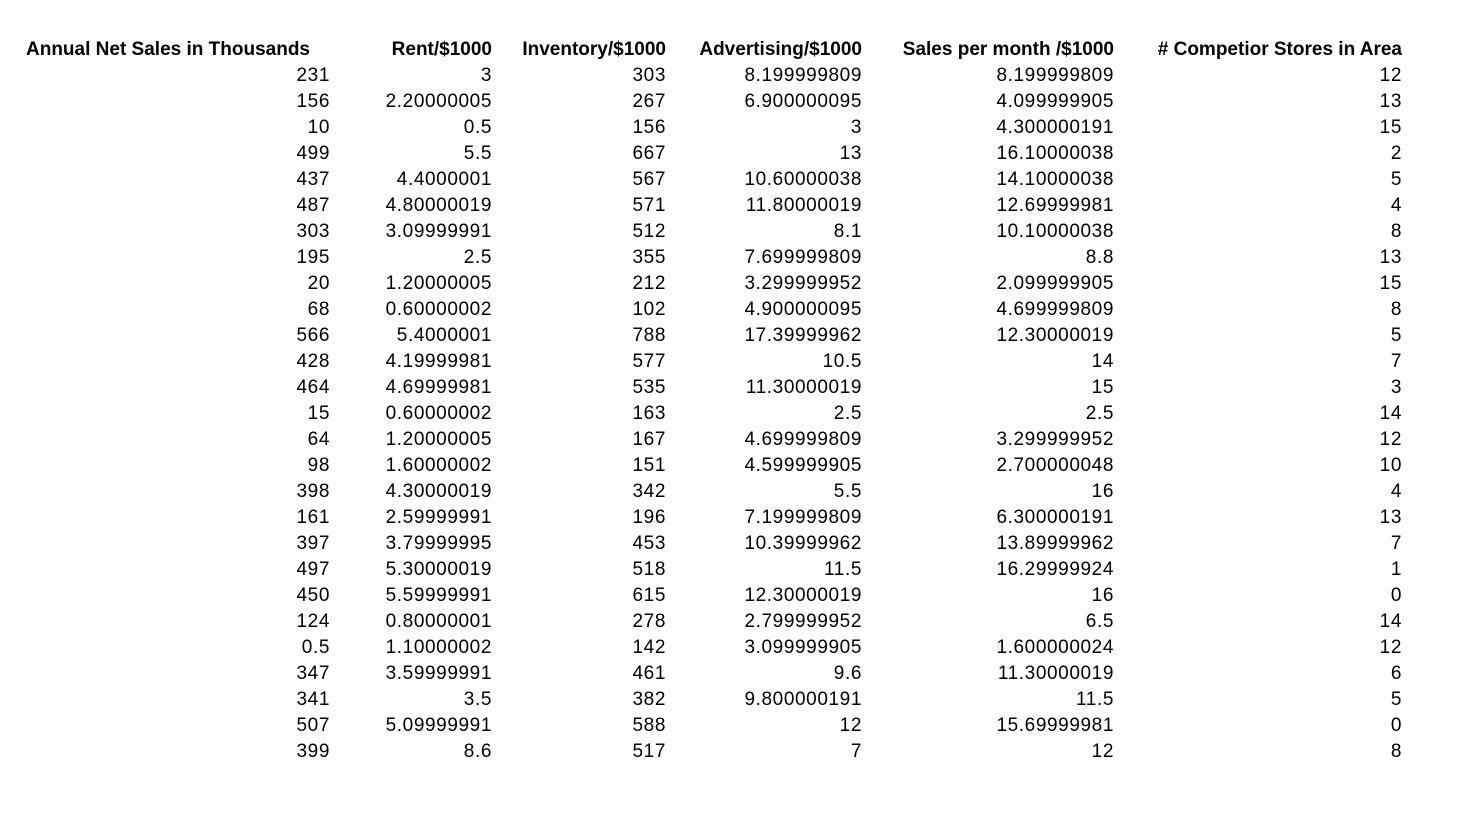 This screenshot has height=818, width=1468. I want to click on cell-advertising: 11.80000019, so click(803, 205).